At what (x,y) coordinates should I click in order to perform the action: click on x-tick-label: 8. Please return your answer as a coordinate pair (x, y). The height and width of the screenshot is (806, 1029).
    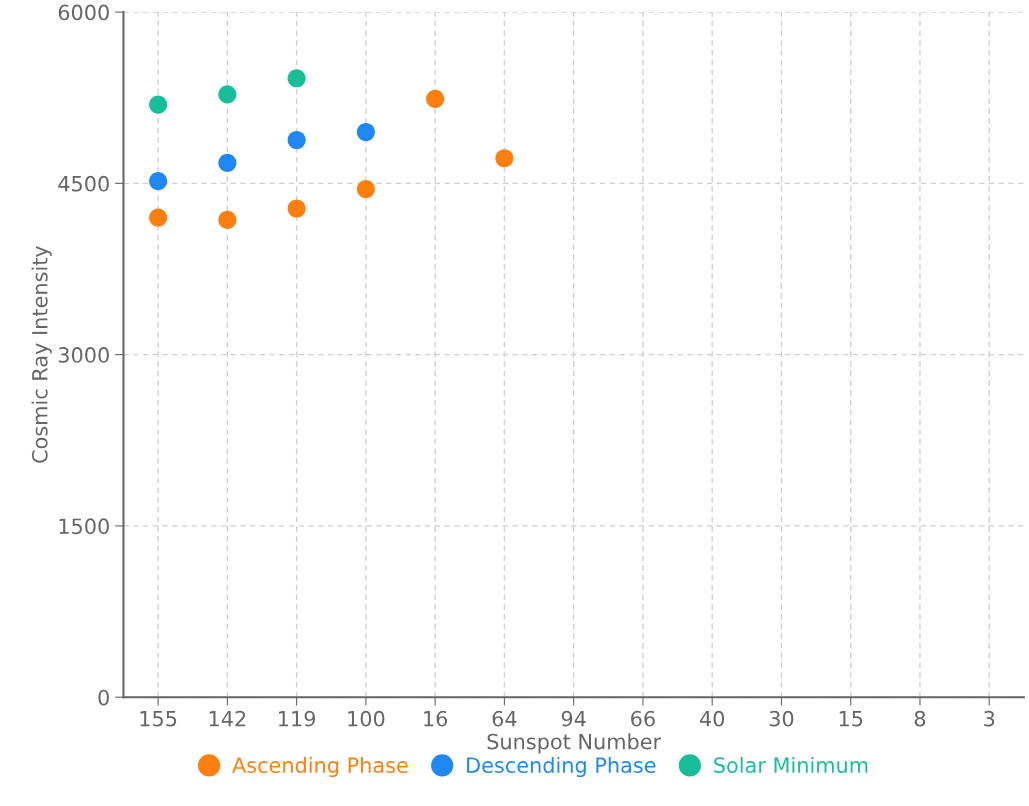
    Looking at the image, I should click on (920, 718).